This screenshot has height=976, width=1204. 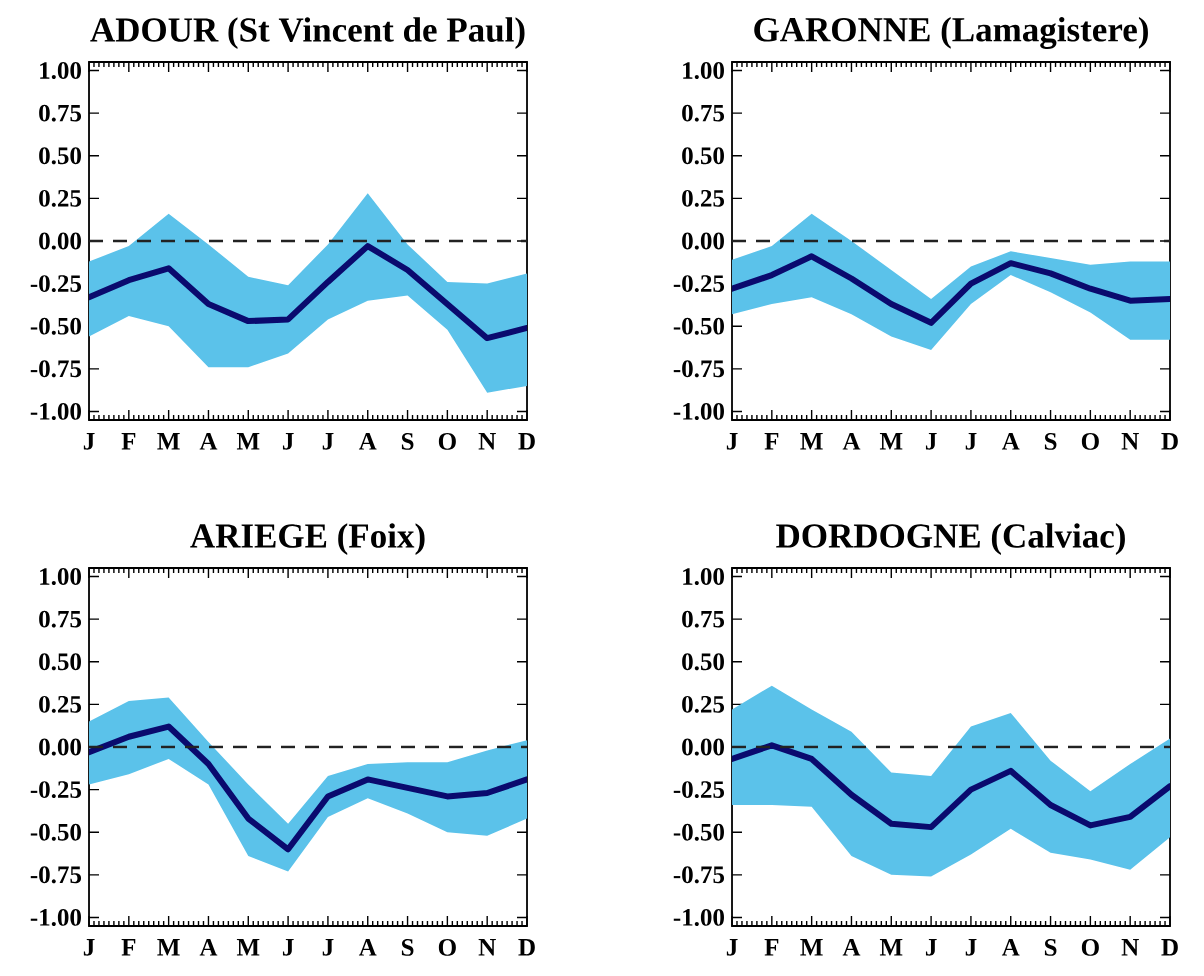 I want to click on chart-title: DORDOGNE (Calviac), so click(x=950, y=539).